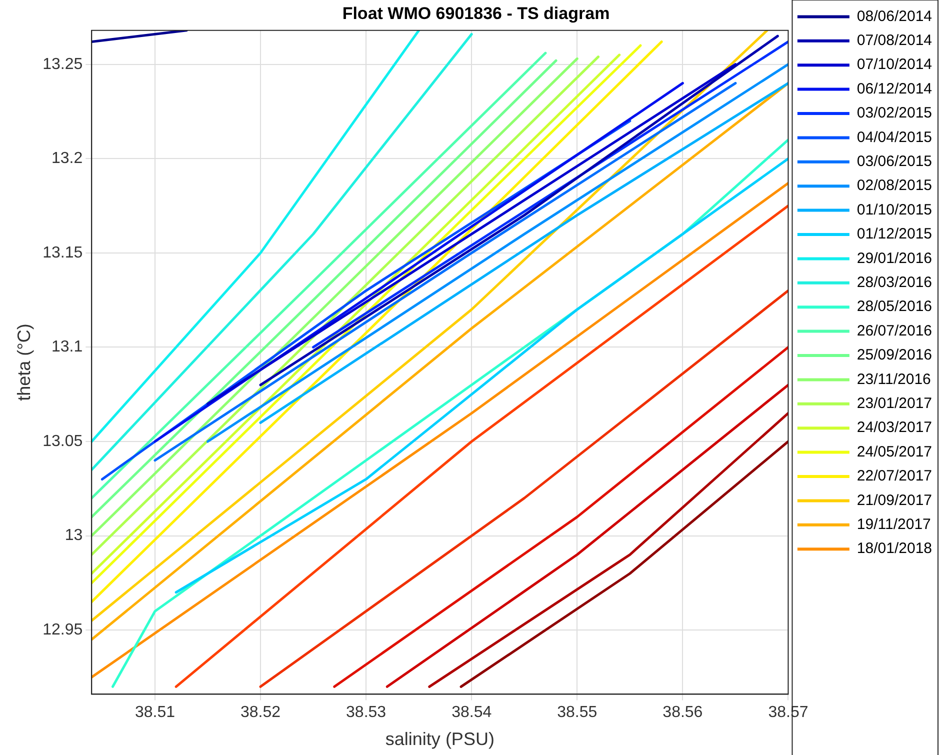  Describe the element at coordinates (894, 41) in the screenshot. I see `legend-label: 07/08/2014` at that location.